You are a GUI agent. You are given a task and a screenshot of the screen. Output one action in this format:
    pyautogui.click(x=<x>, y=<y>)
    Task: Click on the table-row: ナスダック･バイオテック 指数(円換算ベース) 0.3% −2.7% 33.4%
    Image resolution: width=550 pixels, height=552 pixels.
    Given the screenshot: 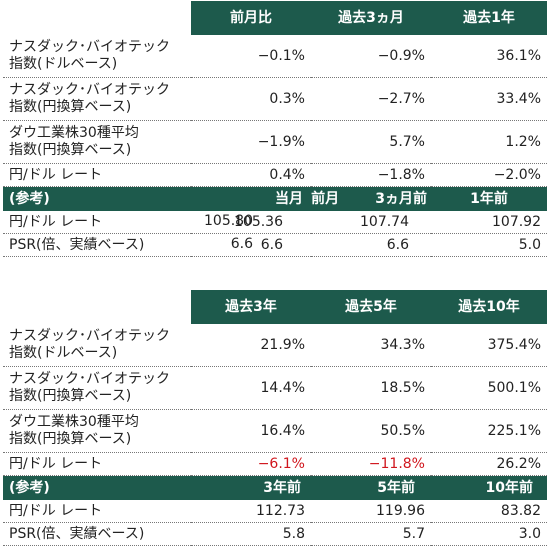 What is the action you would take?
    pyautogui.click(x=275, y=99)
    